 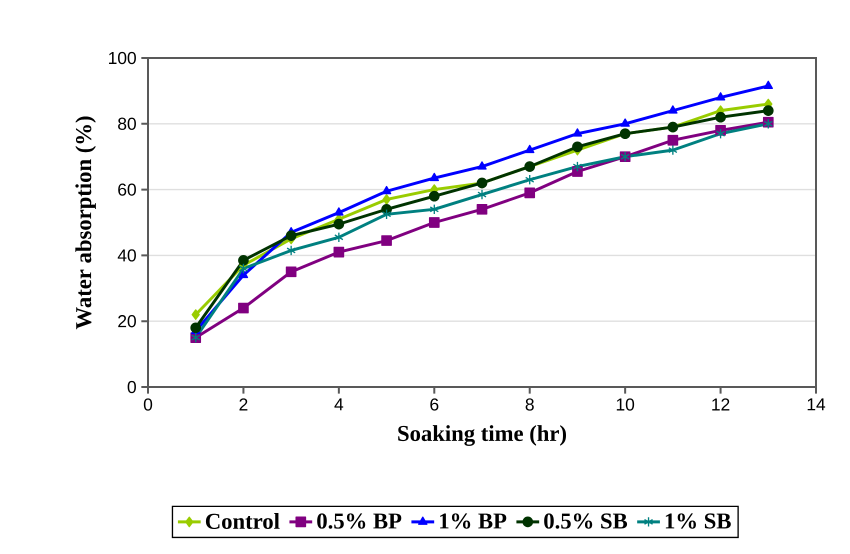 I want to click on legend-label: 0.5% SB, so click(x=586, y=521).